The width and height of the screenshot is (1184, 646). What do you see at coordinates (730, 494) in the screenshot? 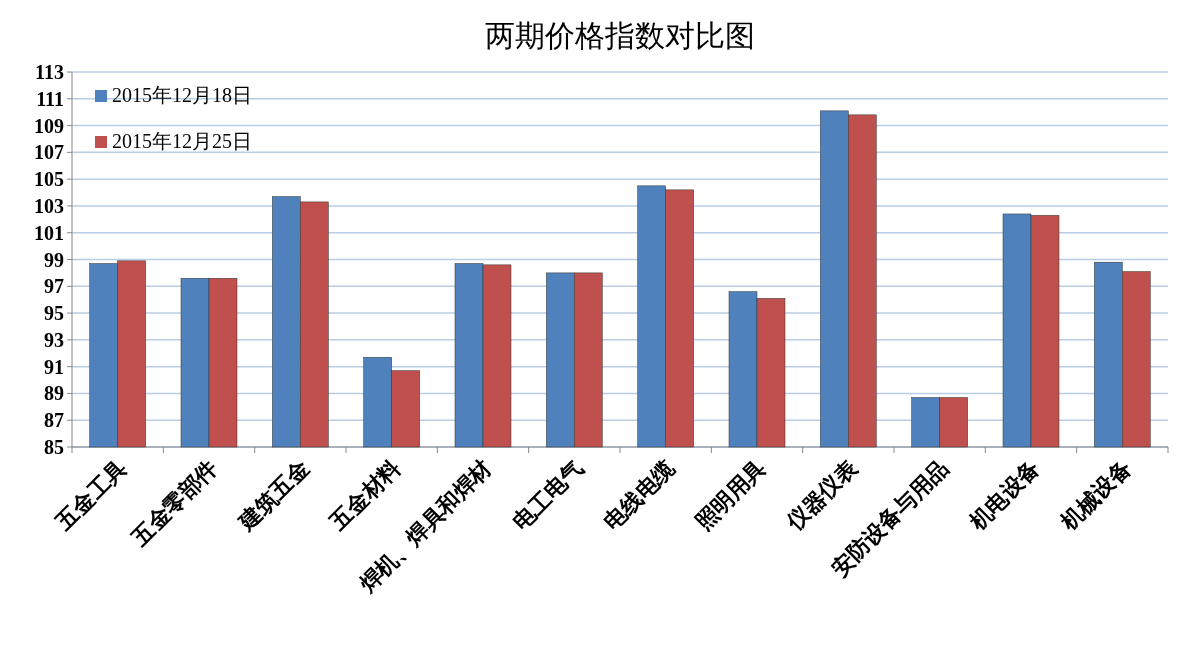
I see `x-tick-label: 照明用具` at bounding box center [730, 494].